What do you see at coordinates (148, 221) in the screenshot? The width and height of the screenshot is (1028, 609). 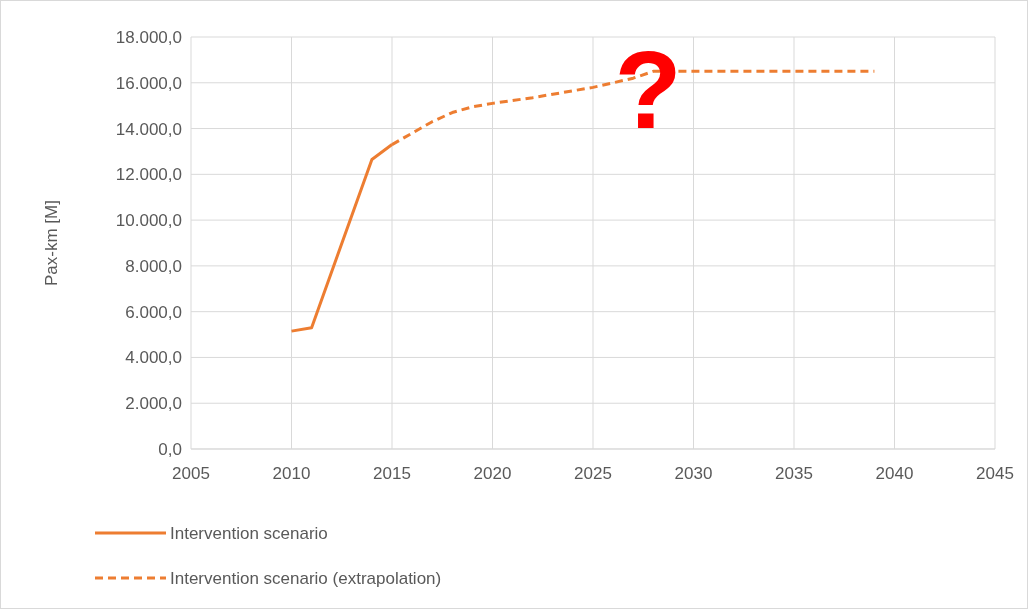 I see `y-tick-label: 10.000,0` at bounding box center [148, 221].